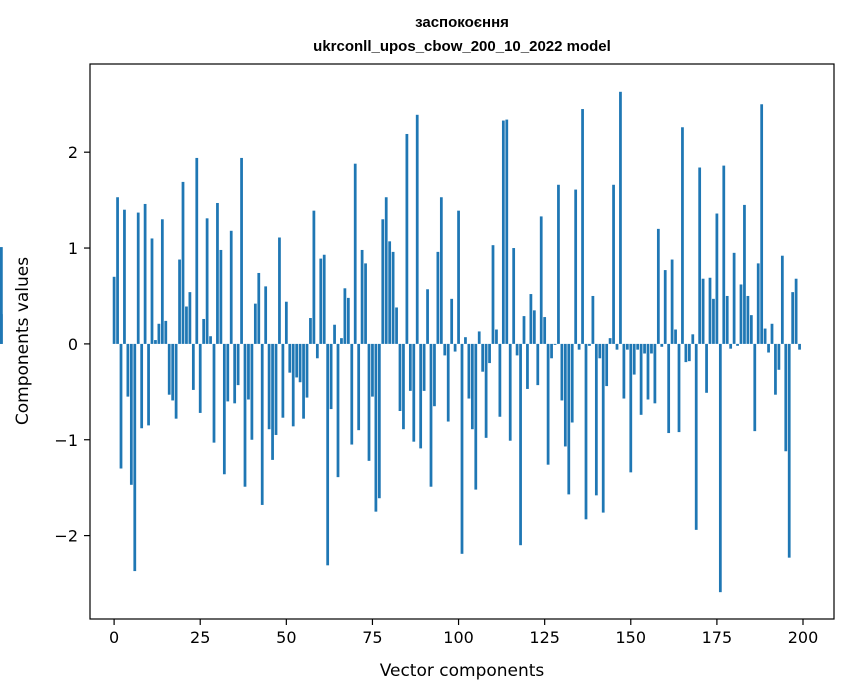  Describe the element at coordinates (462, 671) in the screenshot. I see `x-axis-label: Vector components` at that location.